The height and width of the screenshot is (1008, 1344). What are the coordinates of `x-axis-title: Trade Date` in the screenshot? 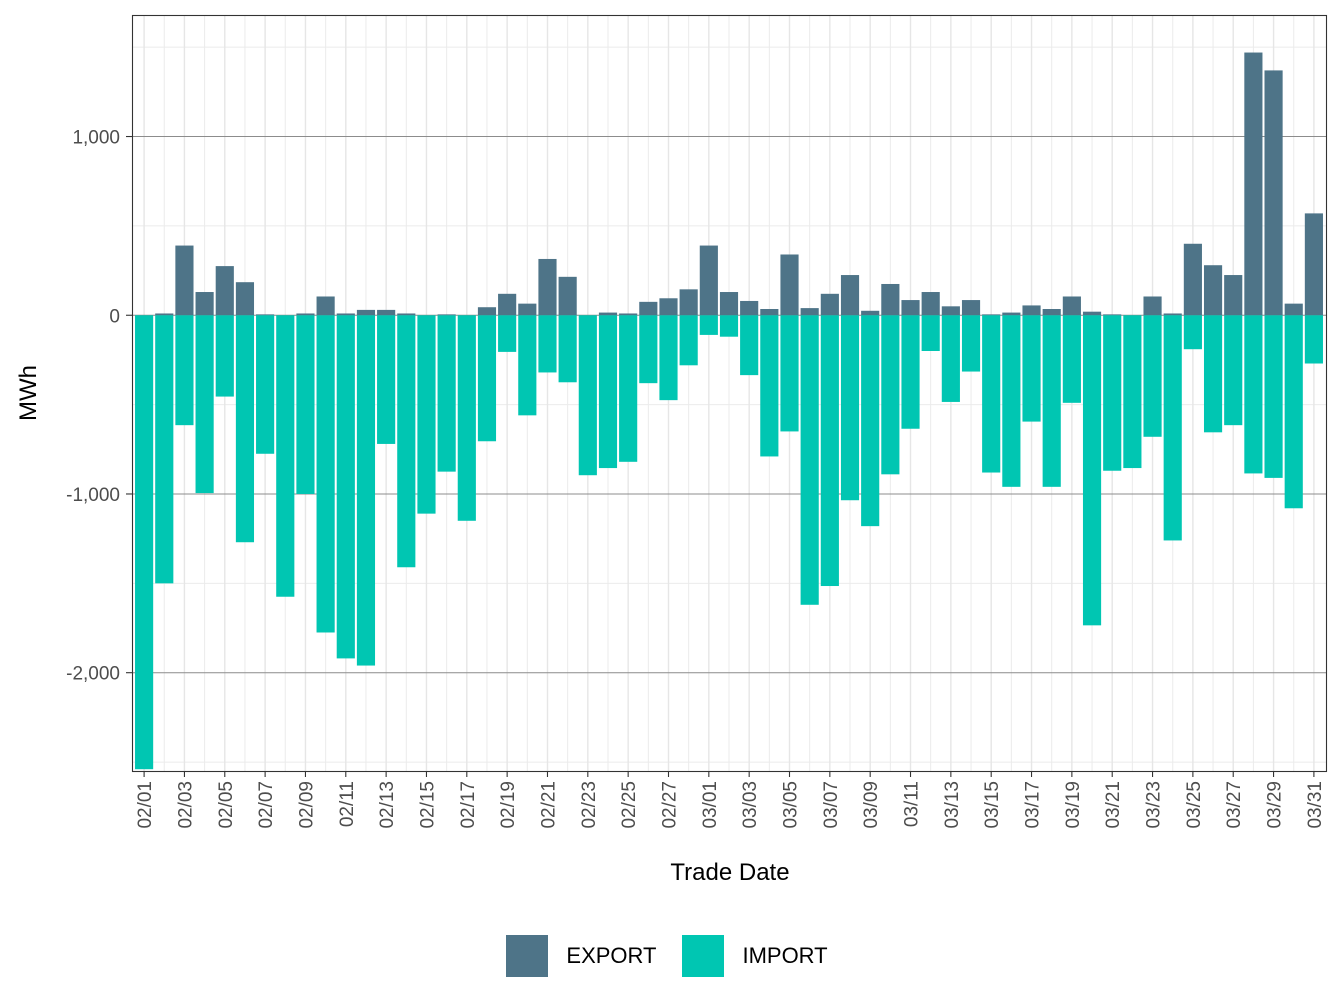 It's located at (729, 872).